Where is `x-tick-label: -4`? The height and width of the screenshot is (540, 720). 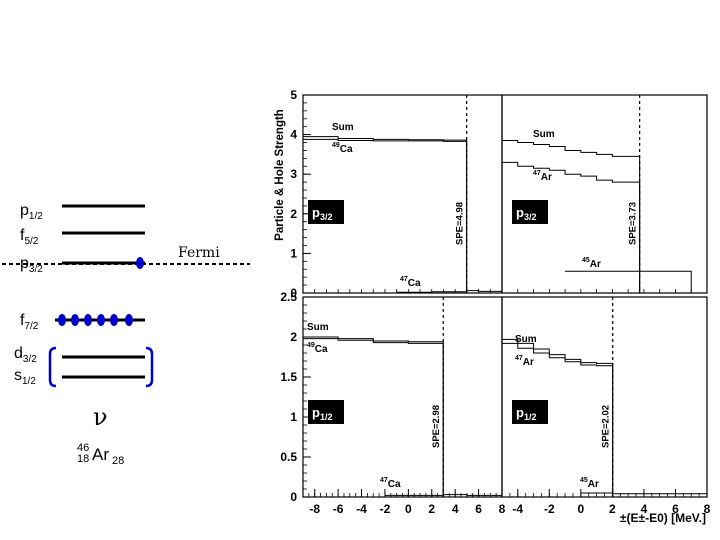 x-tick-label: -4 is located at coordinates (361, 509).